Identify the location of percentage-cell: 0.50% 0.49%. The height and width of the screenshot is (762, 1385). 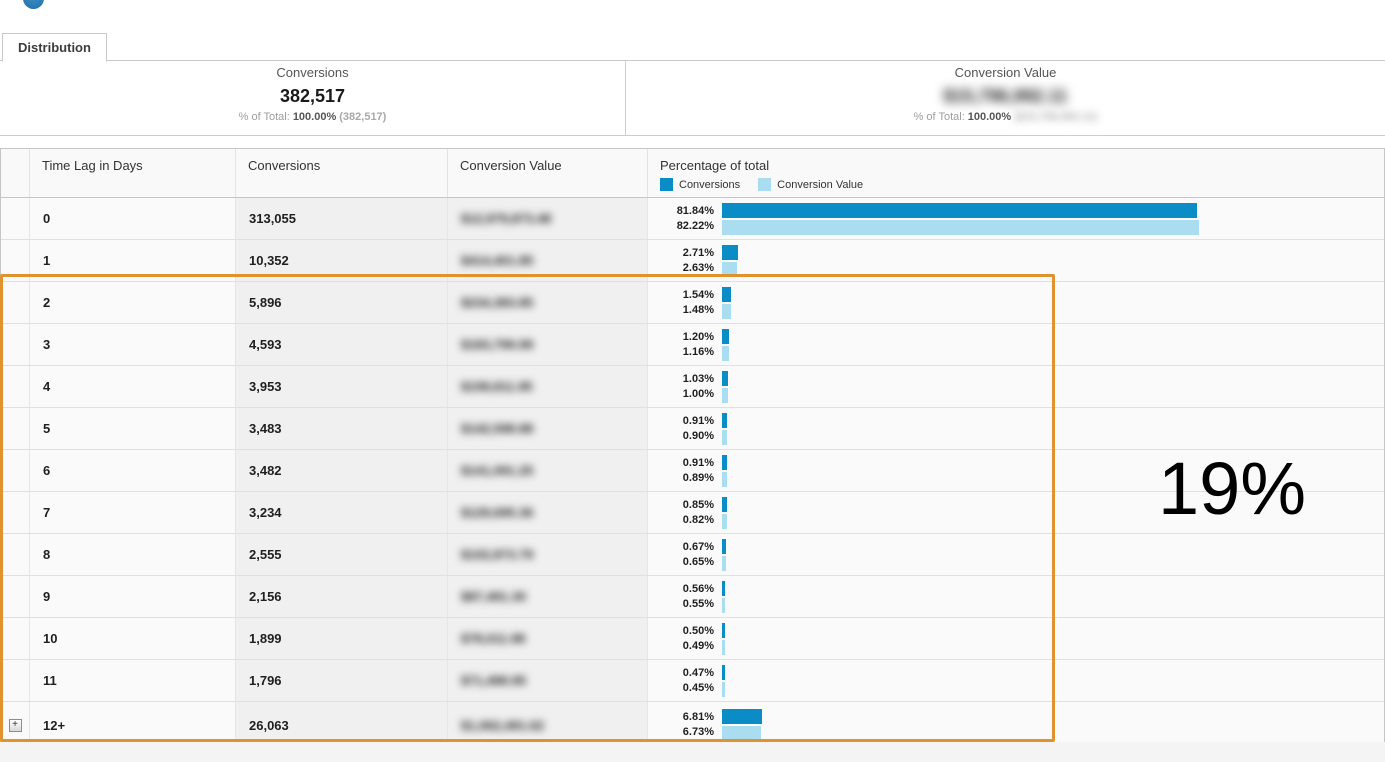
(1015, 638).